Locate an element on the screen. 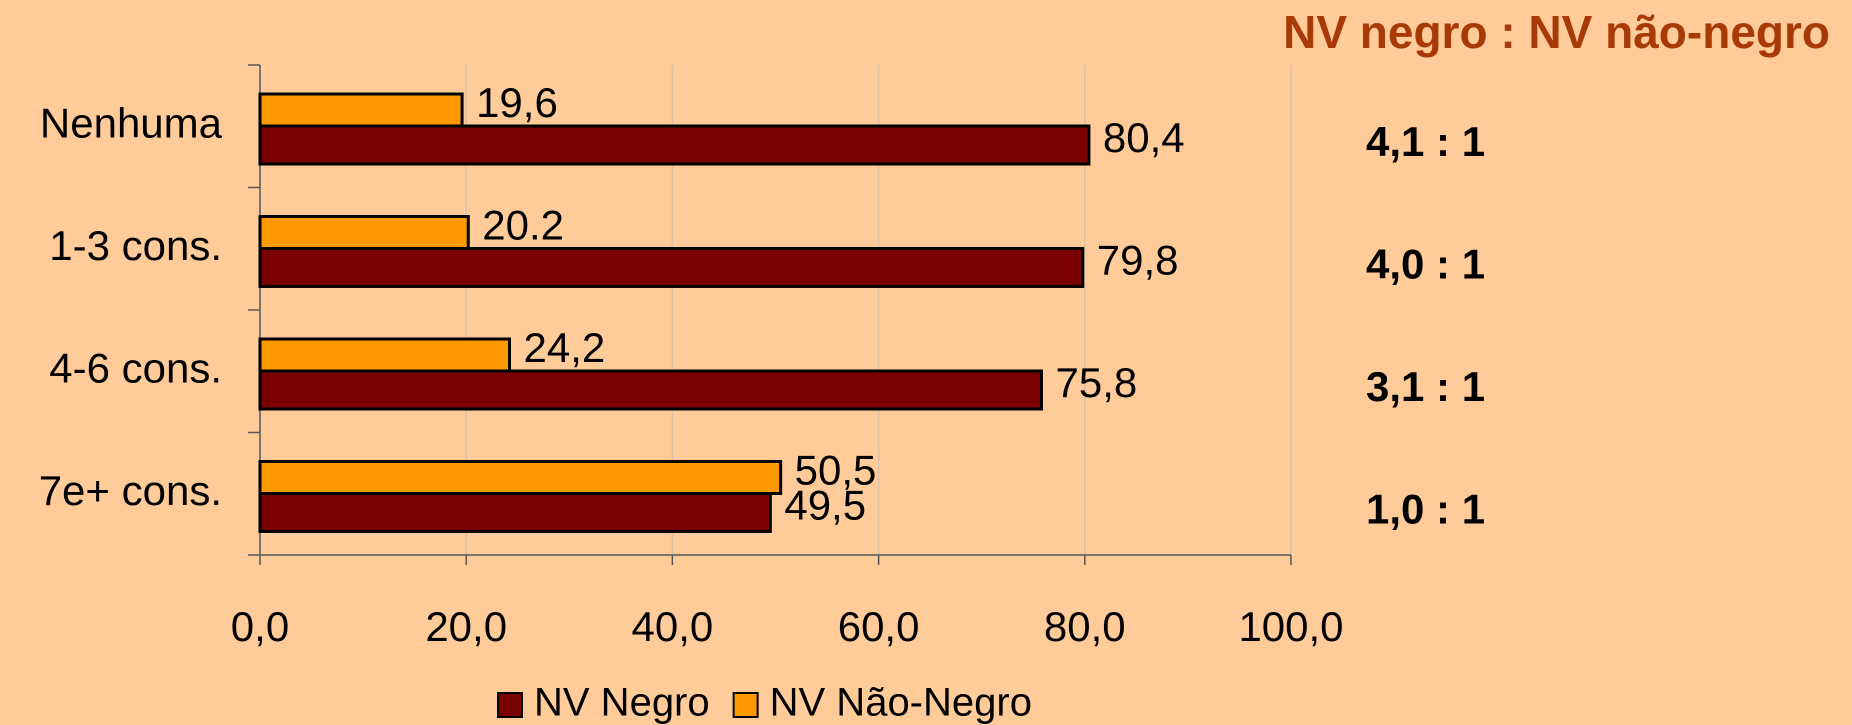 This screenshot has width=1852, height=725. chart-title: NV negro : NV não-negro is located at coordinates (1556, 32).